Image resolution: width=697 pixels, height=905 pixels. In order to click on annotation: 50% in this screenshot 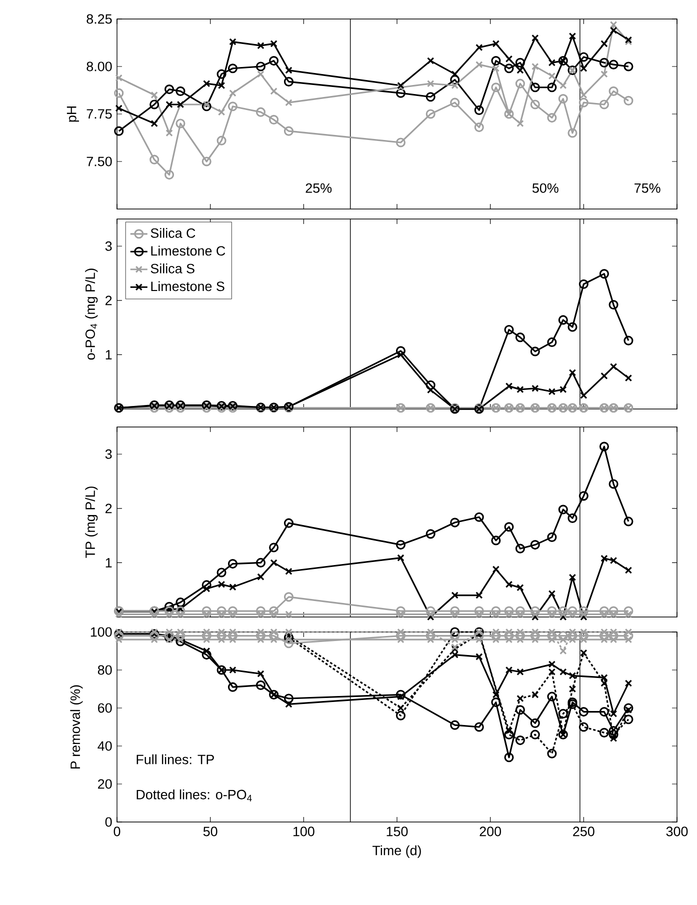, I will do `click(545, 188)`.